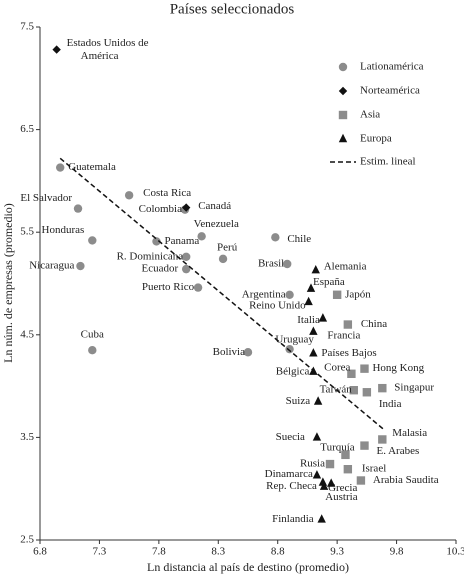  Describe the element at coordinates (406, 480) in the screenshot. I see `point-label: Arabia Saudita` at that location.